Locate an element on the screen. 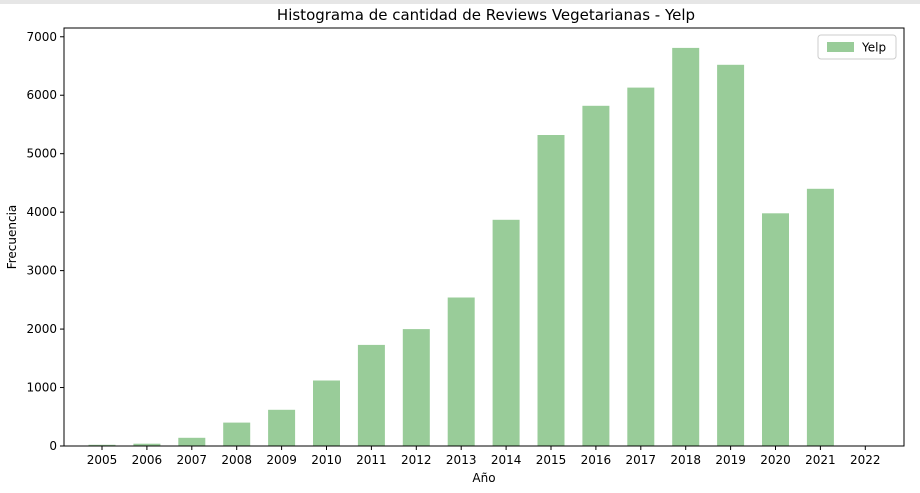  bar-2013 is located at coordinates (461, 371).